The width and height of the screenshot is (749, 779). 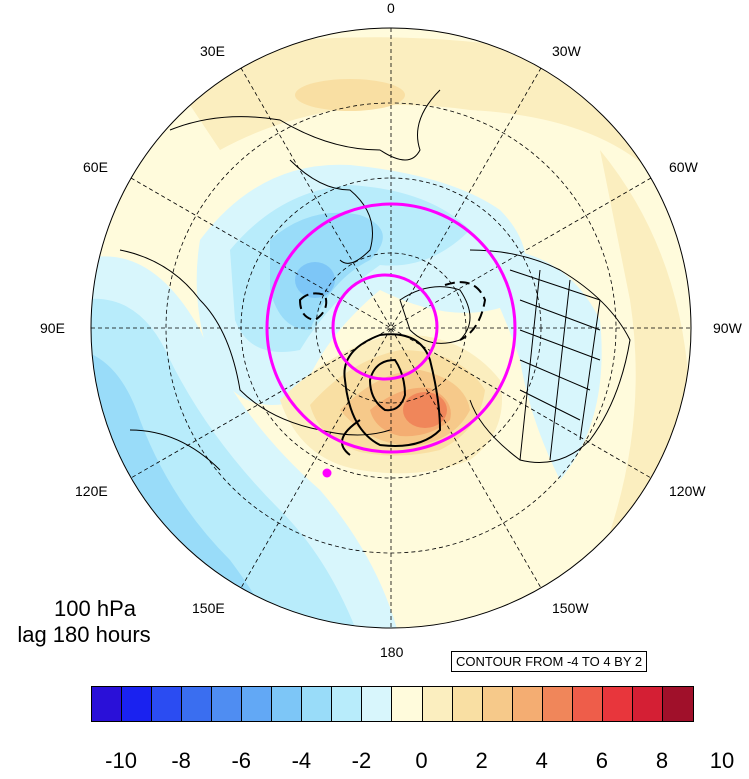 What do you see at coordinates (52, 328) in the screenshot?
I see `lon-label-90e: 90E` at bounding box center [52, 328].